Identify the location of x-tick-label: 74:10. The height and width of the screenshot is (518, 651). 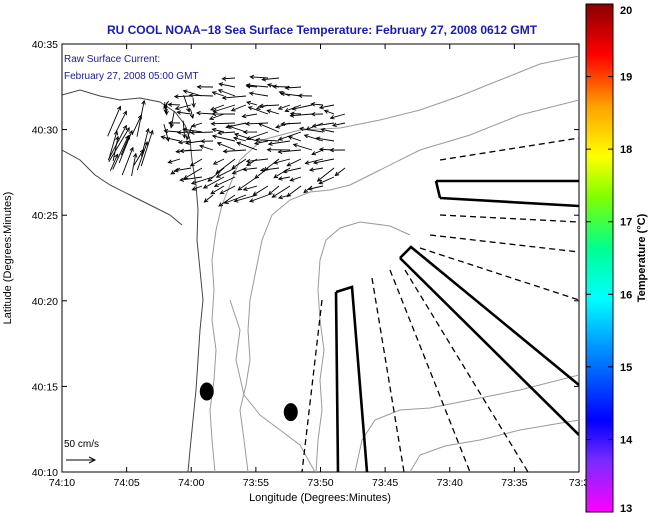
(62, 483).